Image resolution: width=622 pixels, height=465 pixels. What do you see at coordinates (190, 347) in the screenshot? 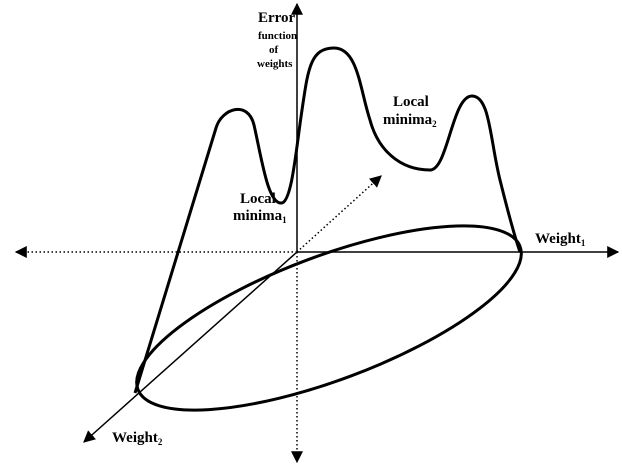
I see `weight2-axis` at bounding box center [190, 347].